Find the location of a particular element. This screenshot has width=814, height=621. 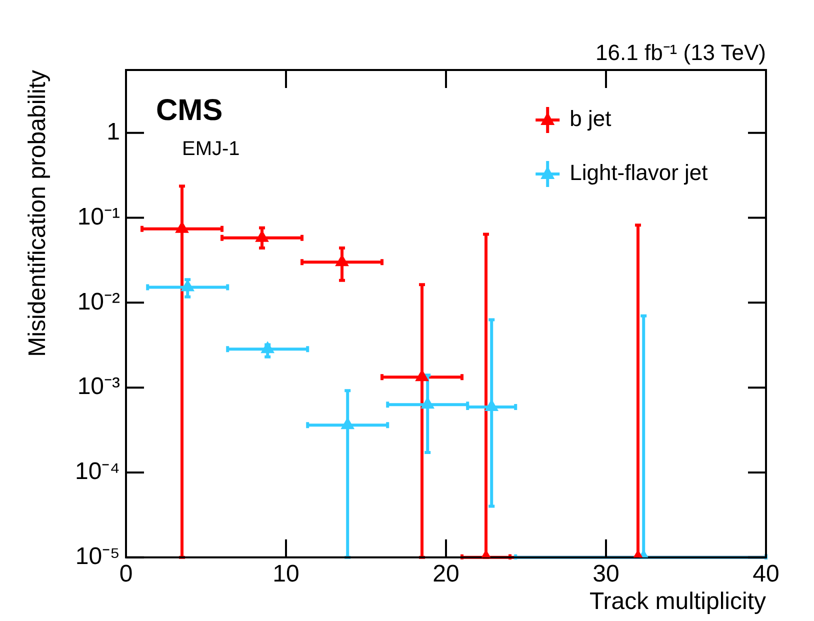

legend-label: Light-flavor jet is located at coordinates (639, 173).